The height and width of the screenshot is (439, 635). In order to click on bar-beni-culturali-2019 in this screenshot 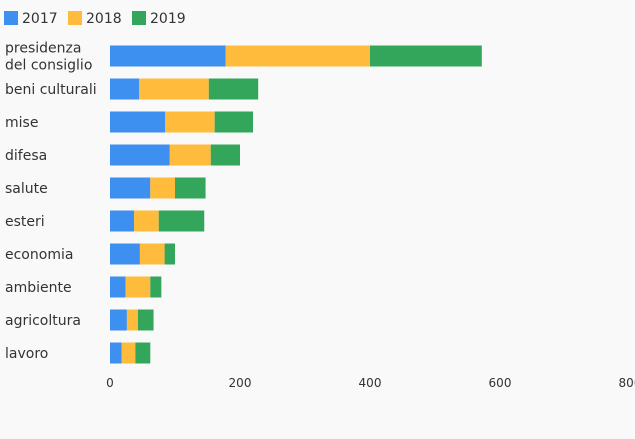, I will do `click(233, 89)`.